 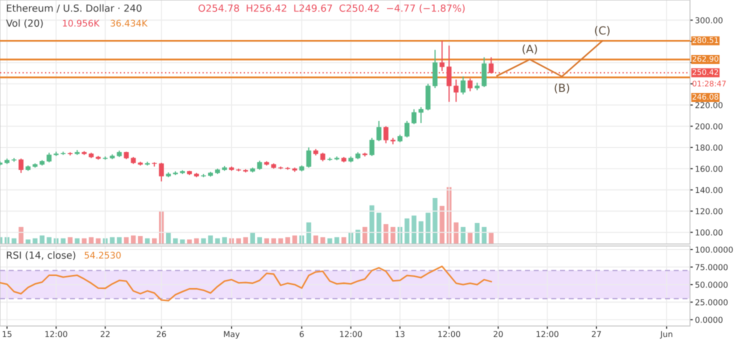 What do you see at coordinates (709, 169) in the screenshot?
I see `y-tick-label: 160.00` at bounding box center [709, 169].